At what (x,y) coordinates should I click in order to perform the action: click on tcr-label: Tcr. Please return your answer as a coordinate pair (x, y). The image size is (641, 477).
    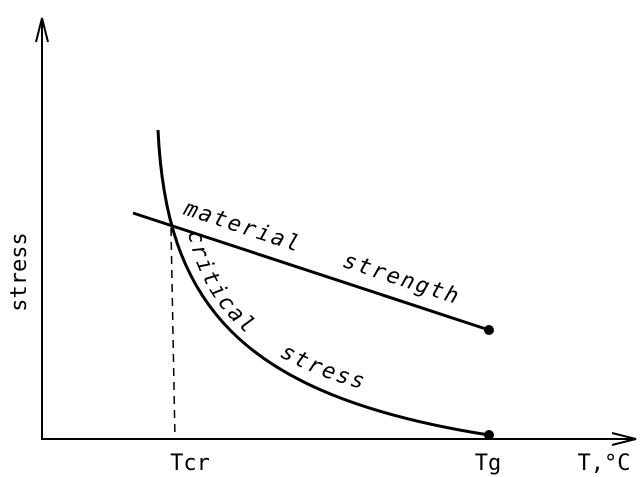
    Looking at the image, I should click on (190, 463).